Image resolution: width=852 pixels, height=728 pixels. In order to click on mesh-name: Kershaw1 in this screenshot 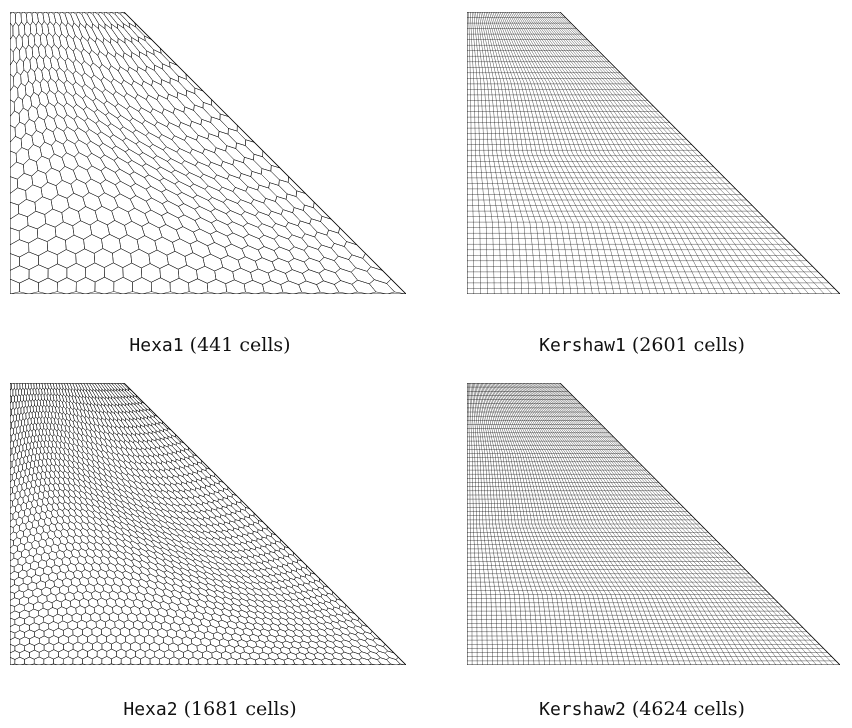, I will do `click(582, 345)`.